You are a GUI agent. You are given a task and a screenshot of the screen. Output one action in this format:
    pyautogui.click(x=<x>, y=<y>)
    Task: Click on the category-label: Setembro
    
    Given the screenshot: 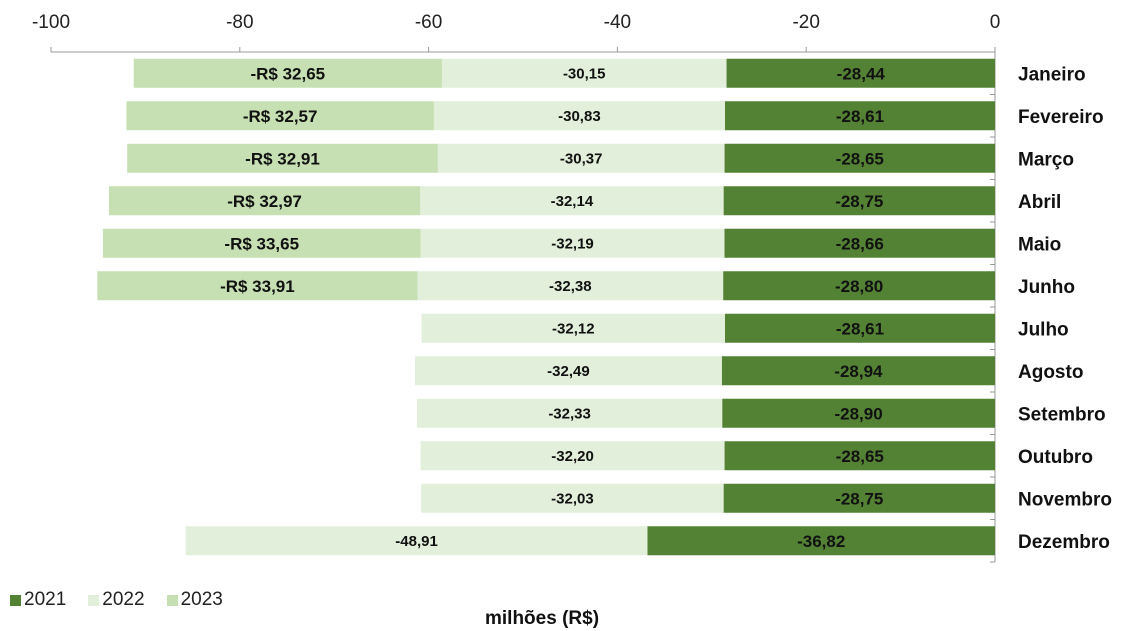 What is the action you would take?
    pyautogui.click(x=1062, y=414)
    